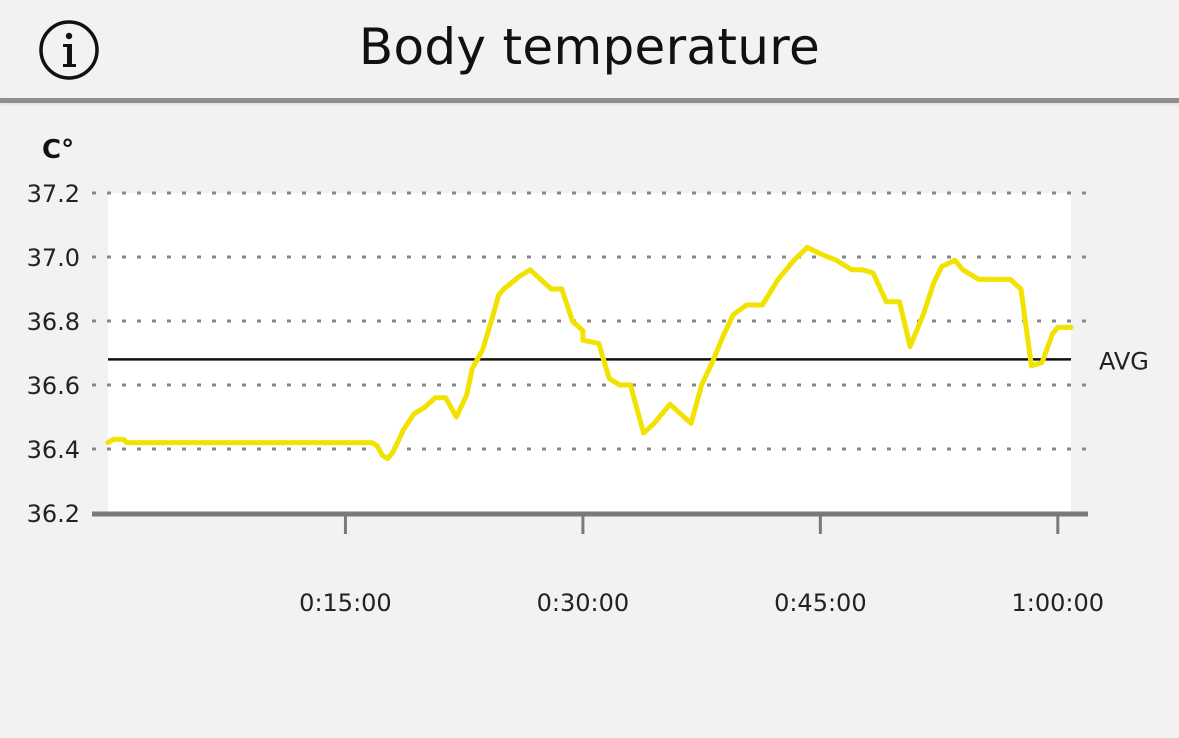 Image resolution: width=1179 pixels, height=738 pixels. Describe the element at coordinates (53, 386) in the screenshot. I see `y-tick-label: 36.6` at that location.